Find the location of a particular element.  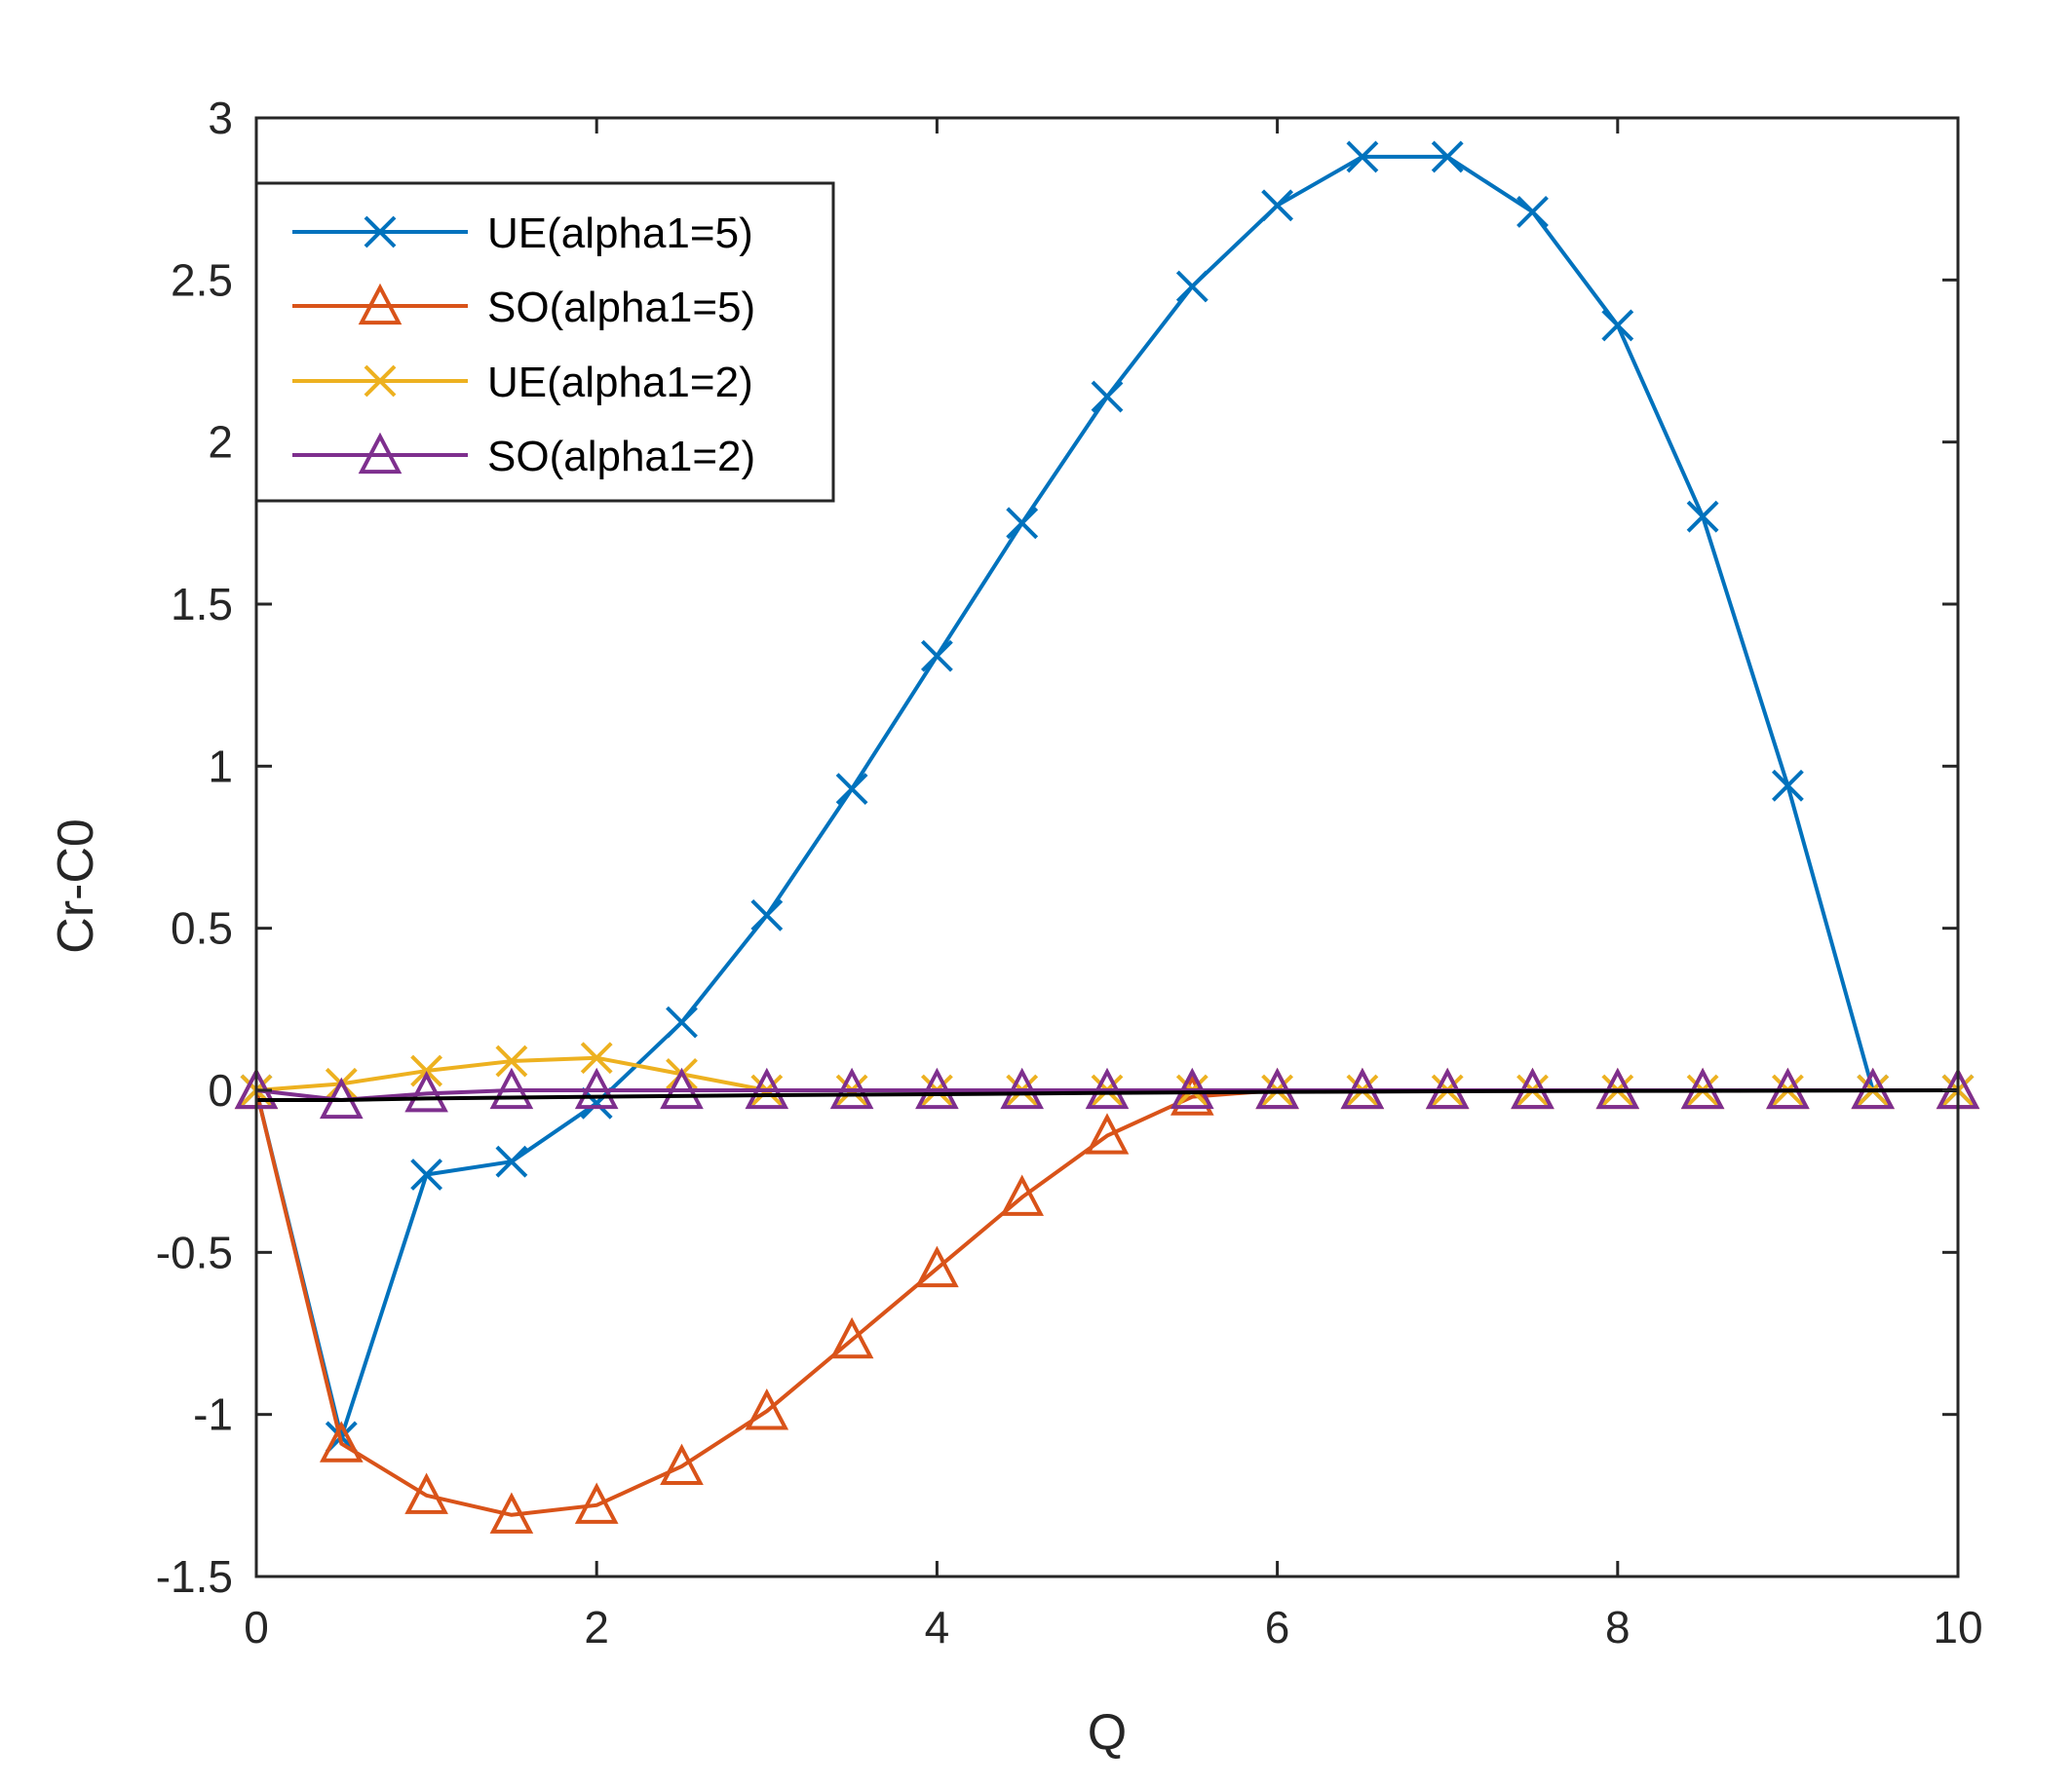

y-tick-label: 1 is located at coordinates (220, 766).